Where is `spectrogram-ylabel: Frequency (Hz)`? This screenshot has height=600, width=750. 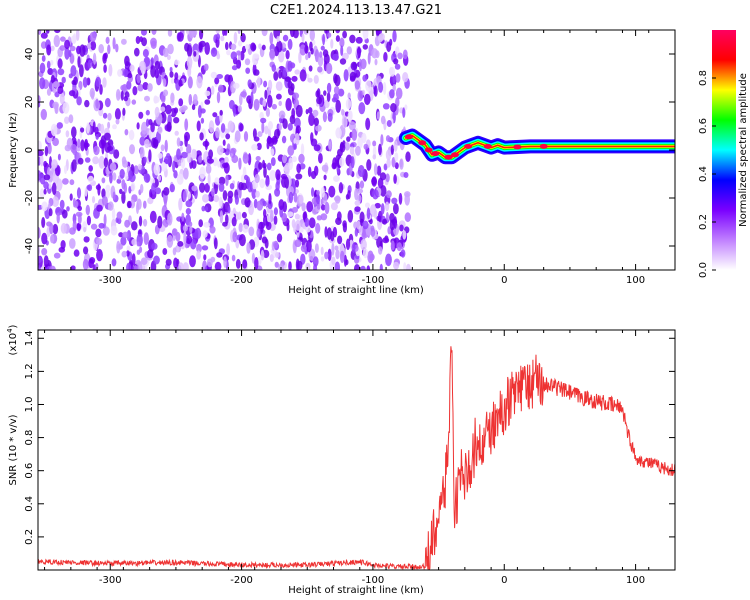
spectrogram-ylabel: Frequency (Hz) is located at coordinates (13, 150).